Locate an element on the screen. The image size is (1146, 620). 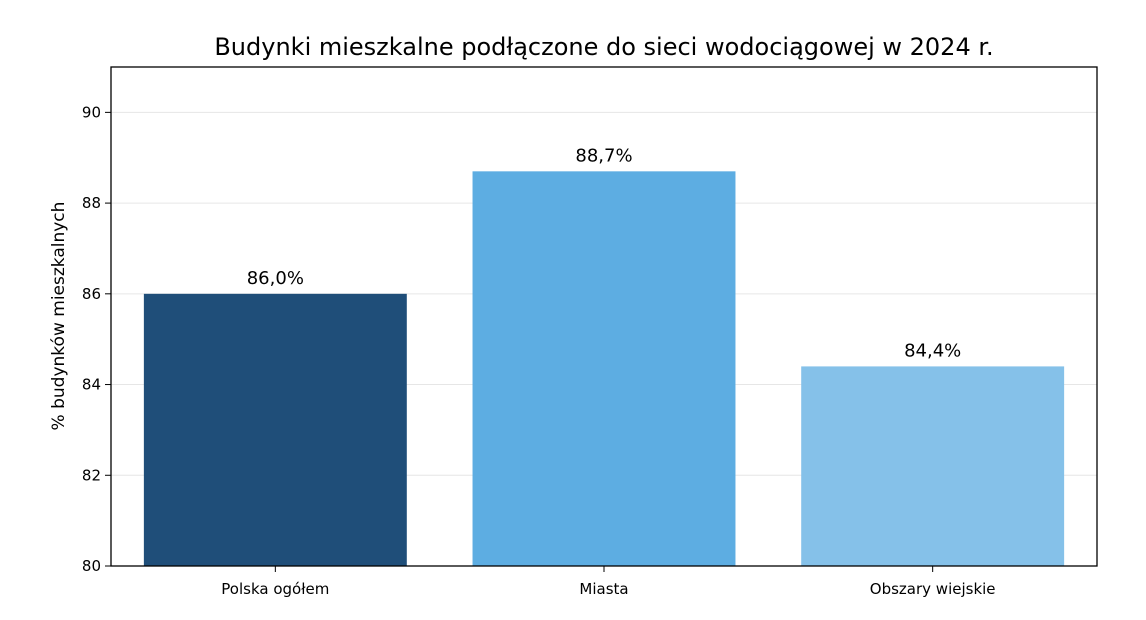
y-tick-label: 80 is located at coordinates (91, 566).